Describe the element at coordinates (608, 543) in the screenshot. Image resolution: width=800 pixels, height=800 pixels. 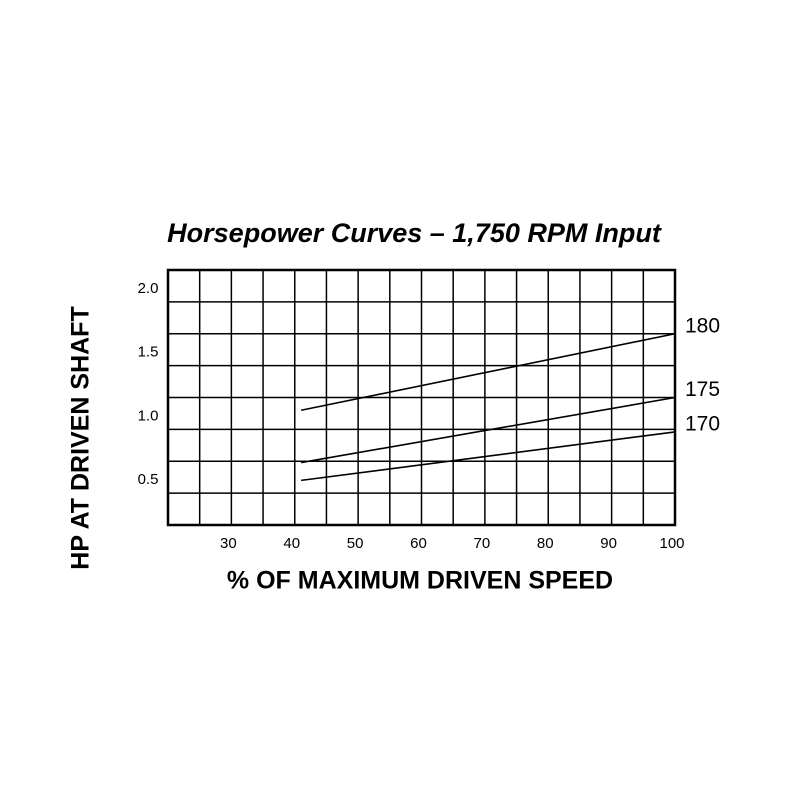
I see `x-tick-label: 90` at that location.